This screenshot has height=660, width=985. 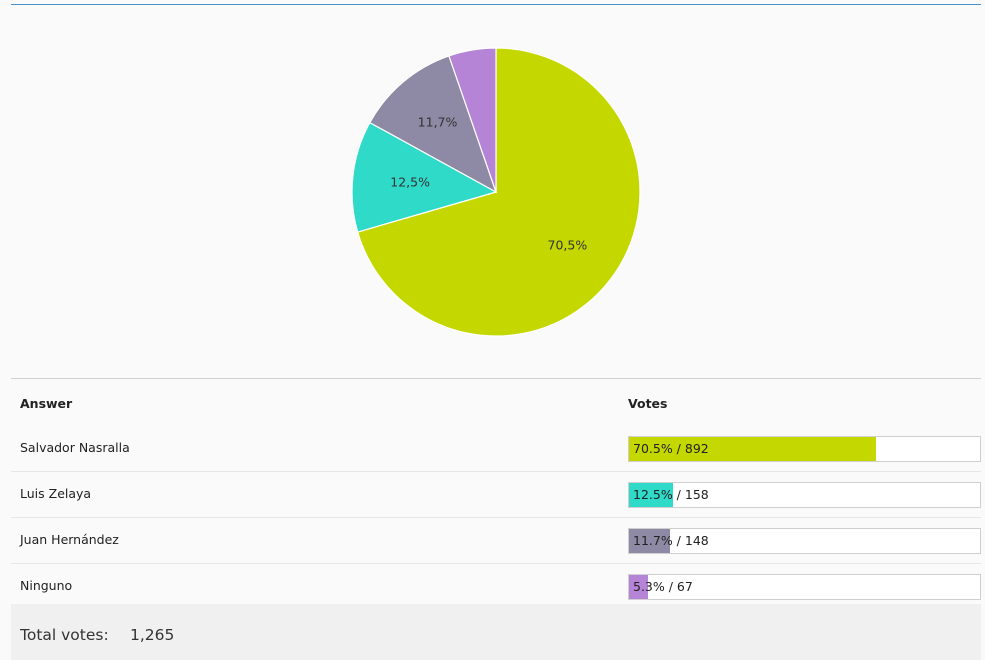 I want to click on top-divider, so click(x=496, y=4).